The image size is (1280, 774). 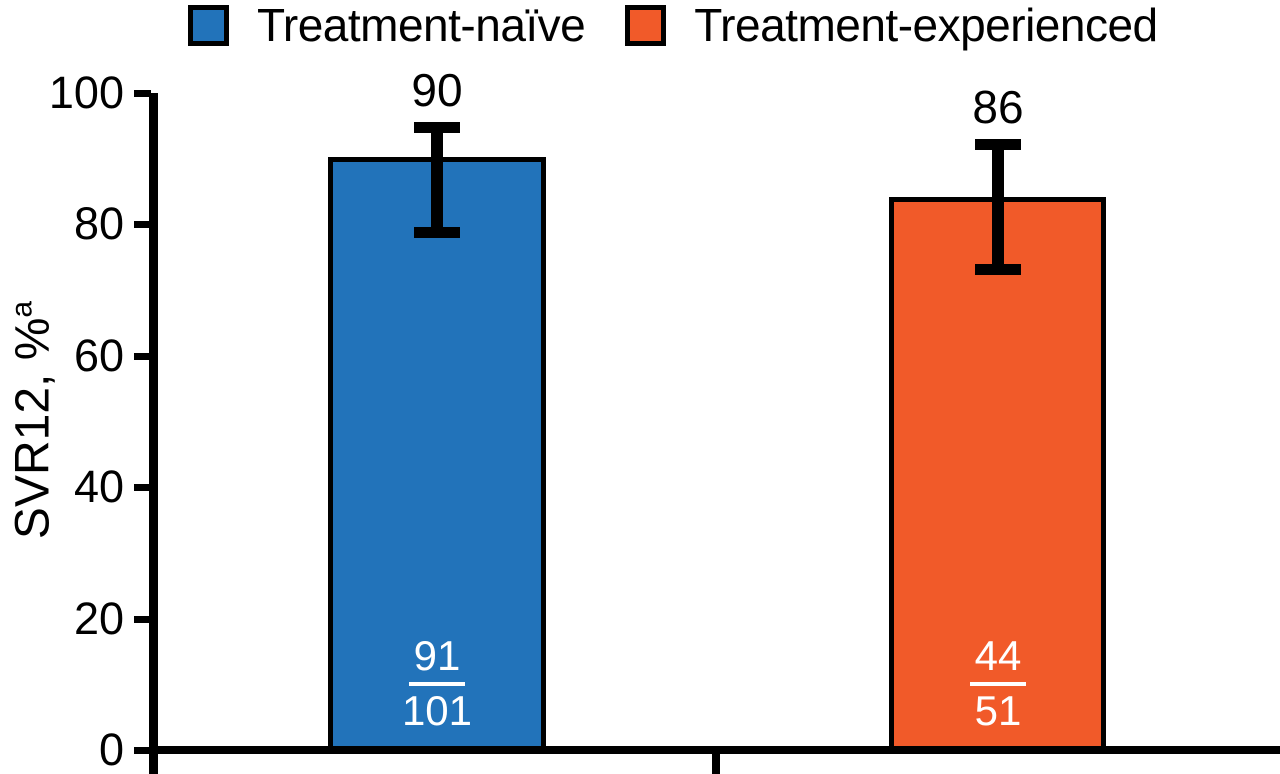 I want to click on fraction-denominator-treatment-na-ve: 101, so click(x=437, y=710).